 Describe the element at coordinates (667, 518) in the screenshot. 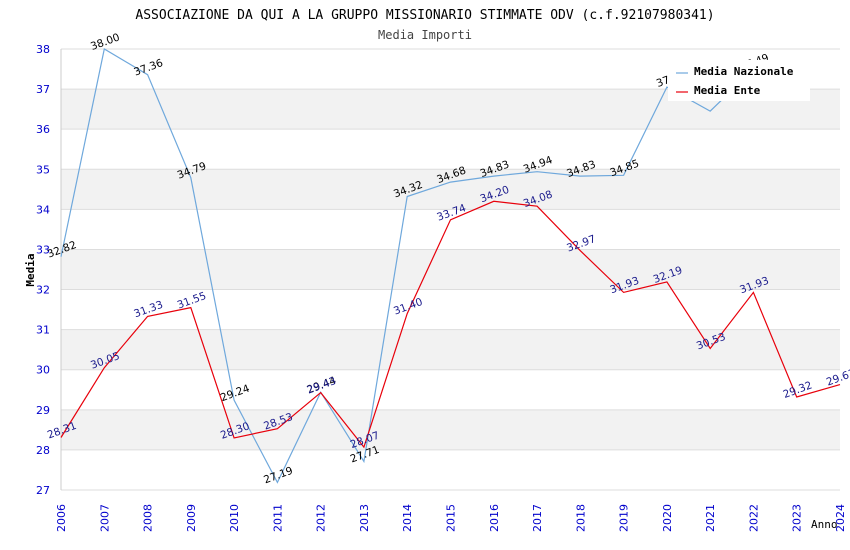

I see `x-tick-label: 2020` at that location.